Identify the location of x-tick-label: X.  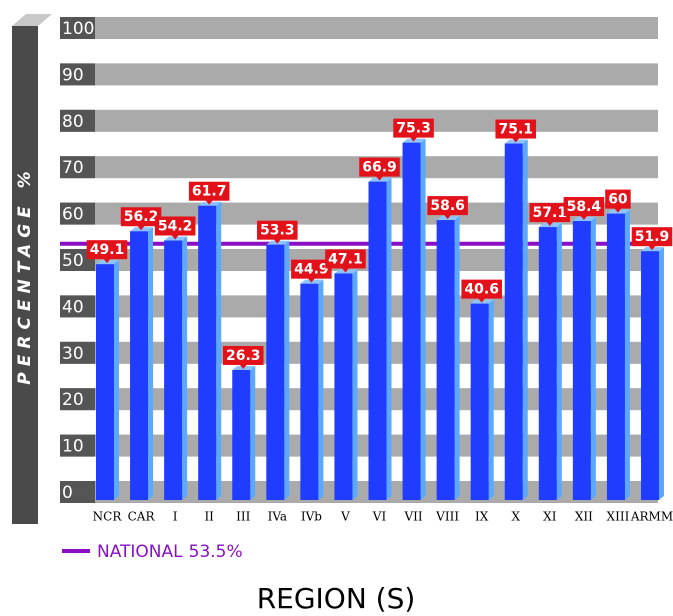
(515, 517).